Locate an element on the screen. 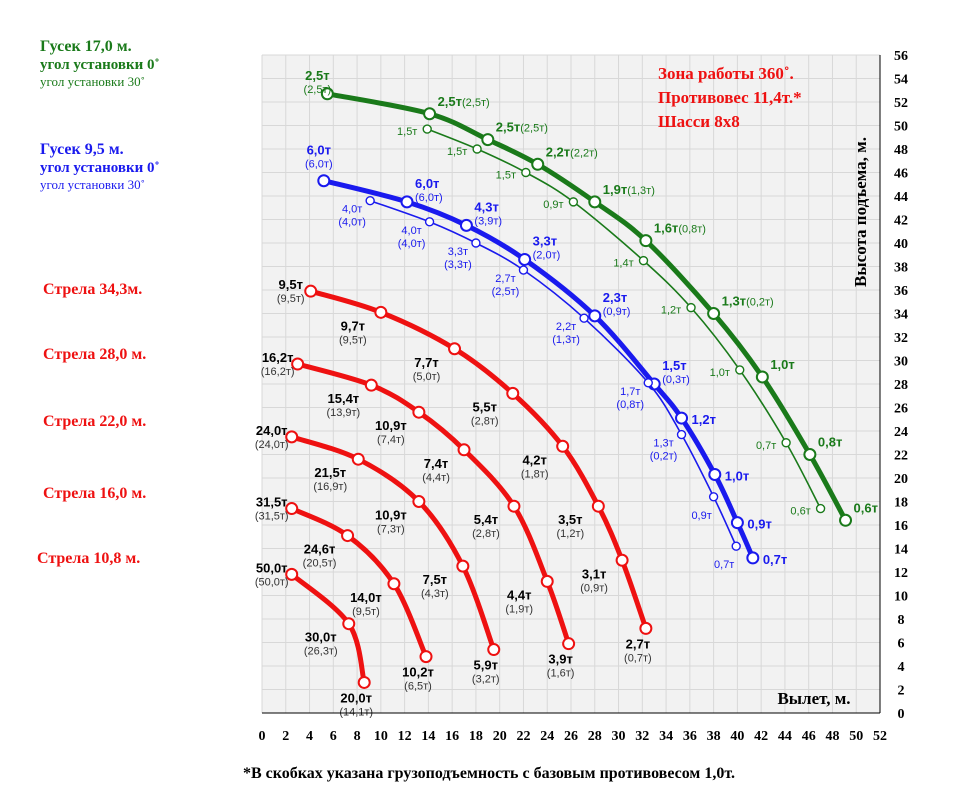  x-tick-label: 32 is located at coordinates (642, 736).